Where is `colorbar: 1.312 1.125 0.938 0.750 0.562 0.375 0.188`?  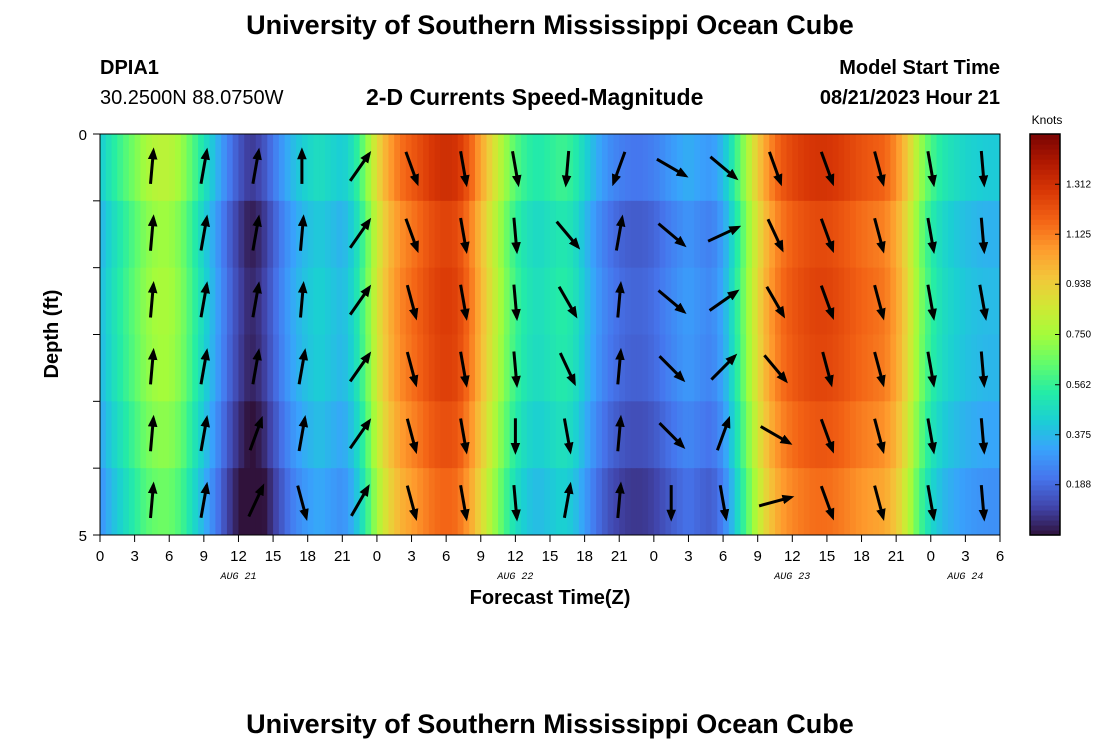
colorbar: 1.312 1.125 0.938 0.750 0.562 0.375 0.188 is located at coordinates (1060, 334).